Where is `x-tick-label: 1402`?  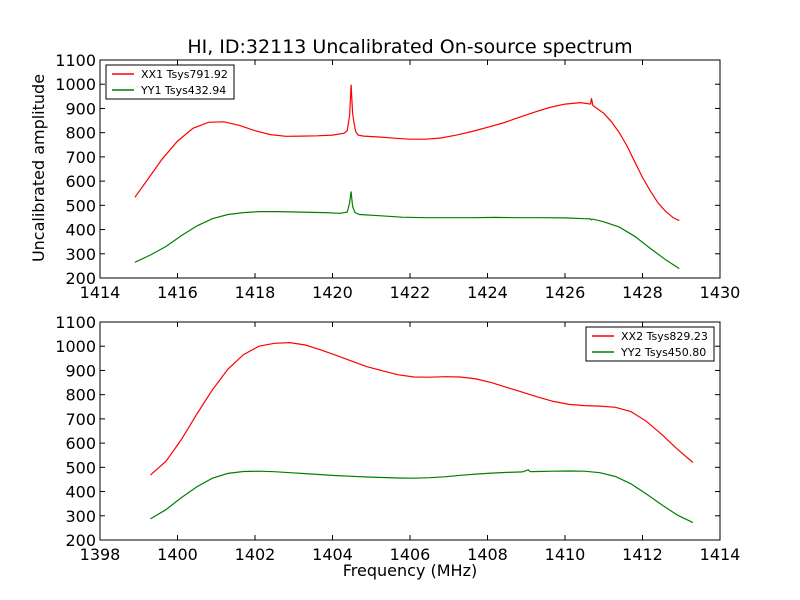
x-tick-label: 1402 is located at coordinates (255, 554).